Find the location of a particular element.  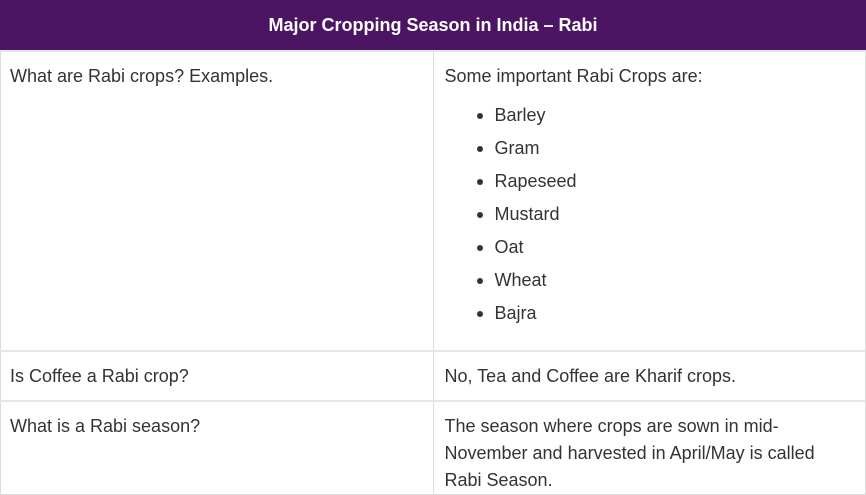

question-cell: Is Coffee a Rabi crop? is located at coordinates (217, 376).